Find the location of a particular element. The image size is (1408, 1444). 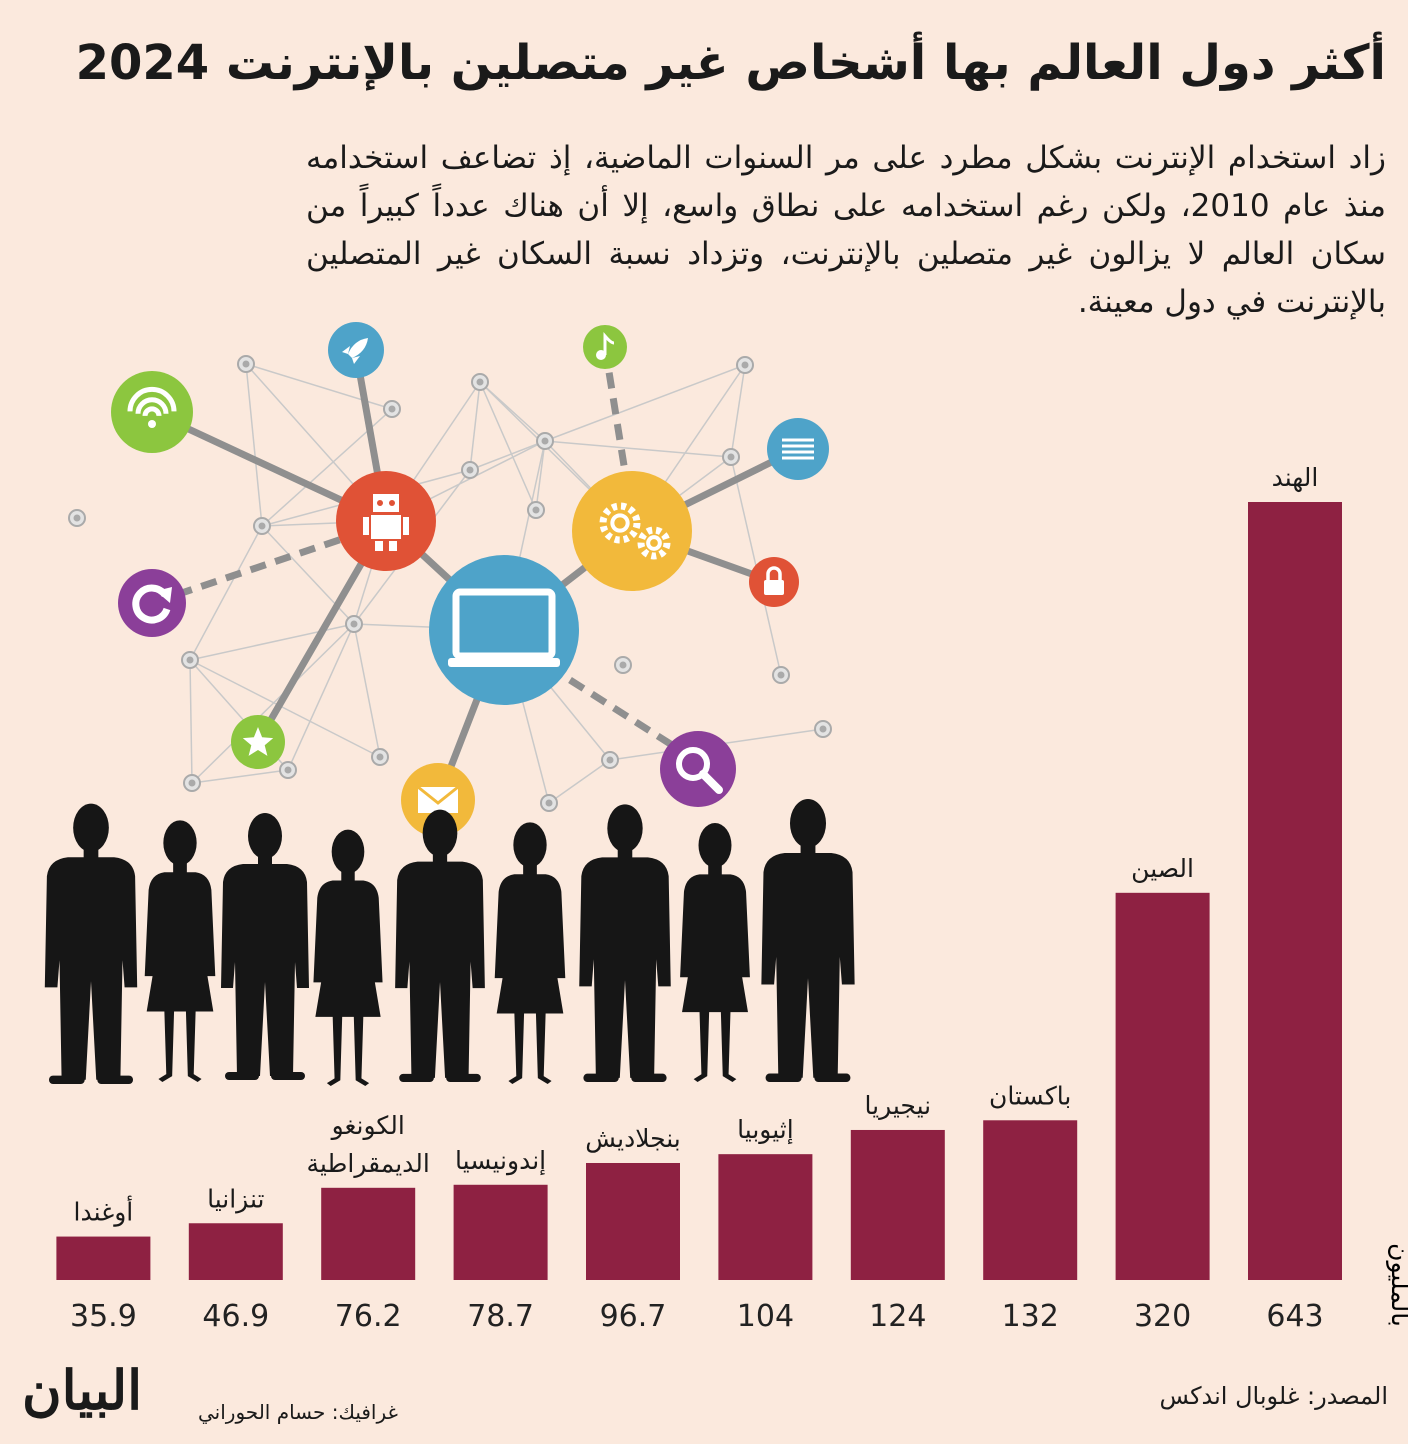

source-note: المصدر: غلوبال اندكس is located at coordinates (1274, 1396).